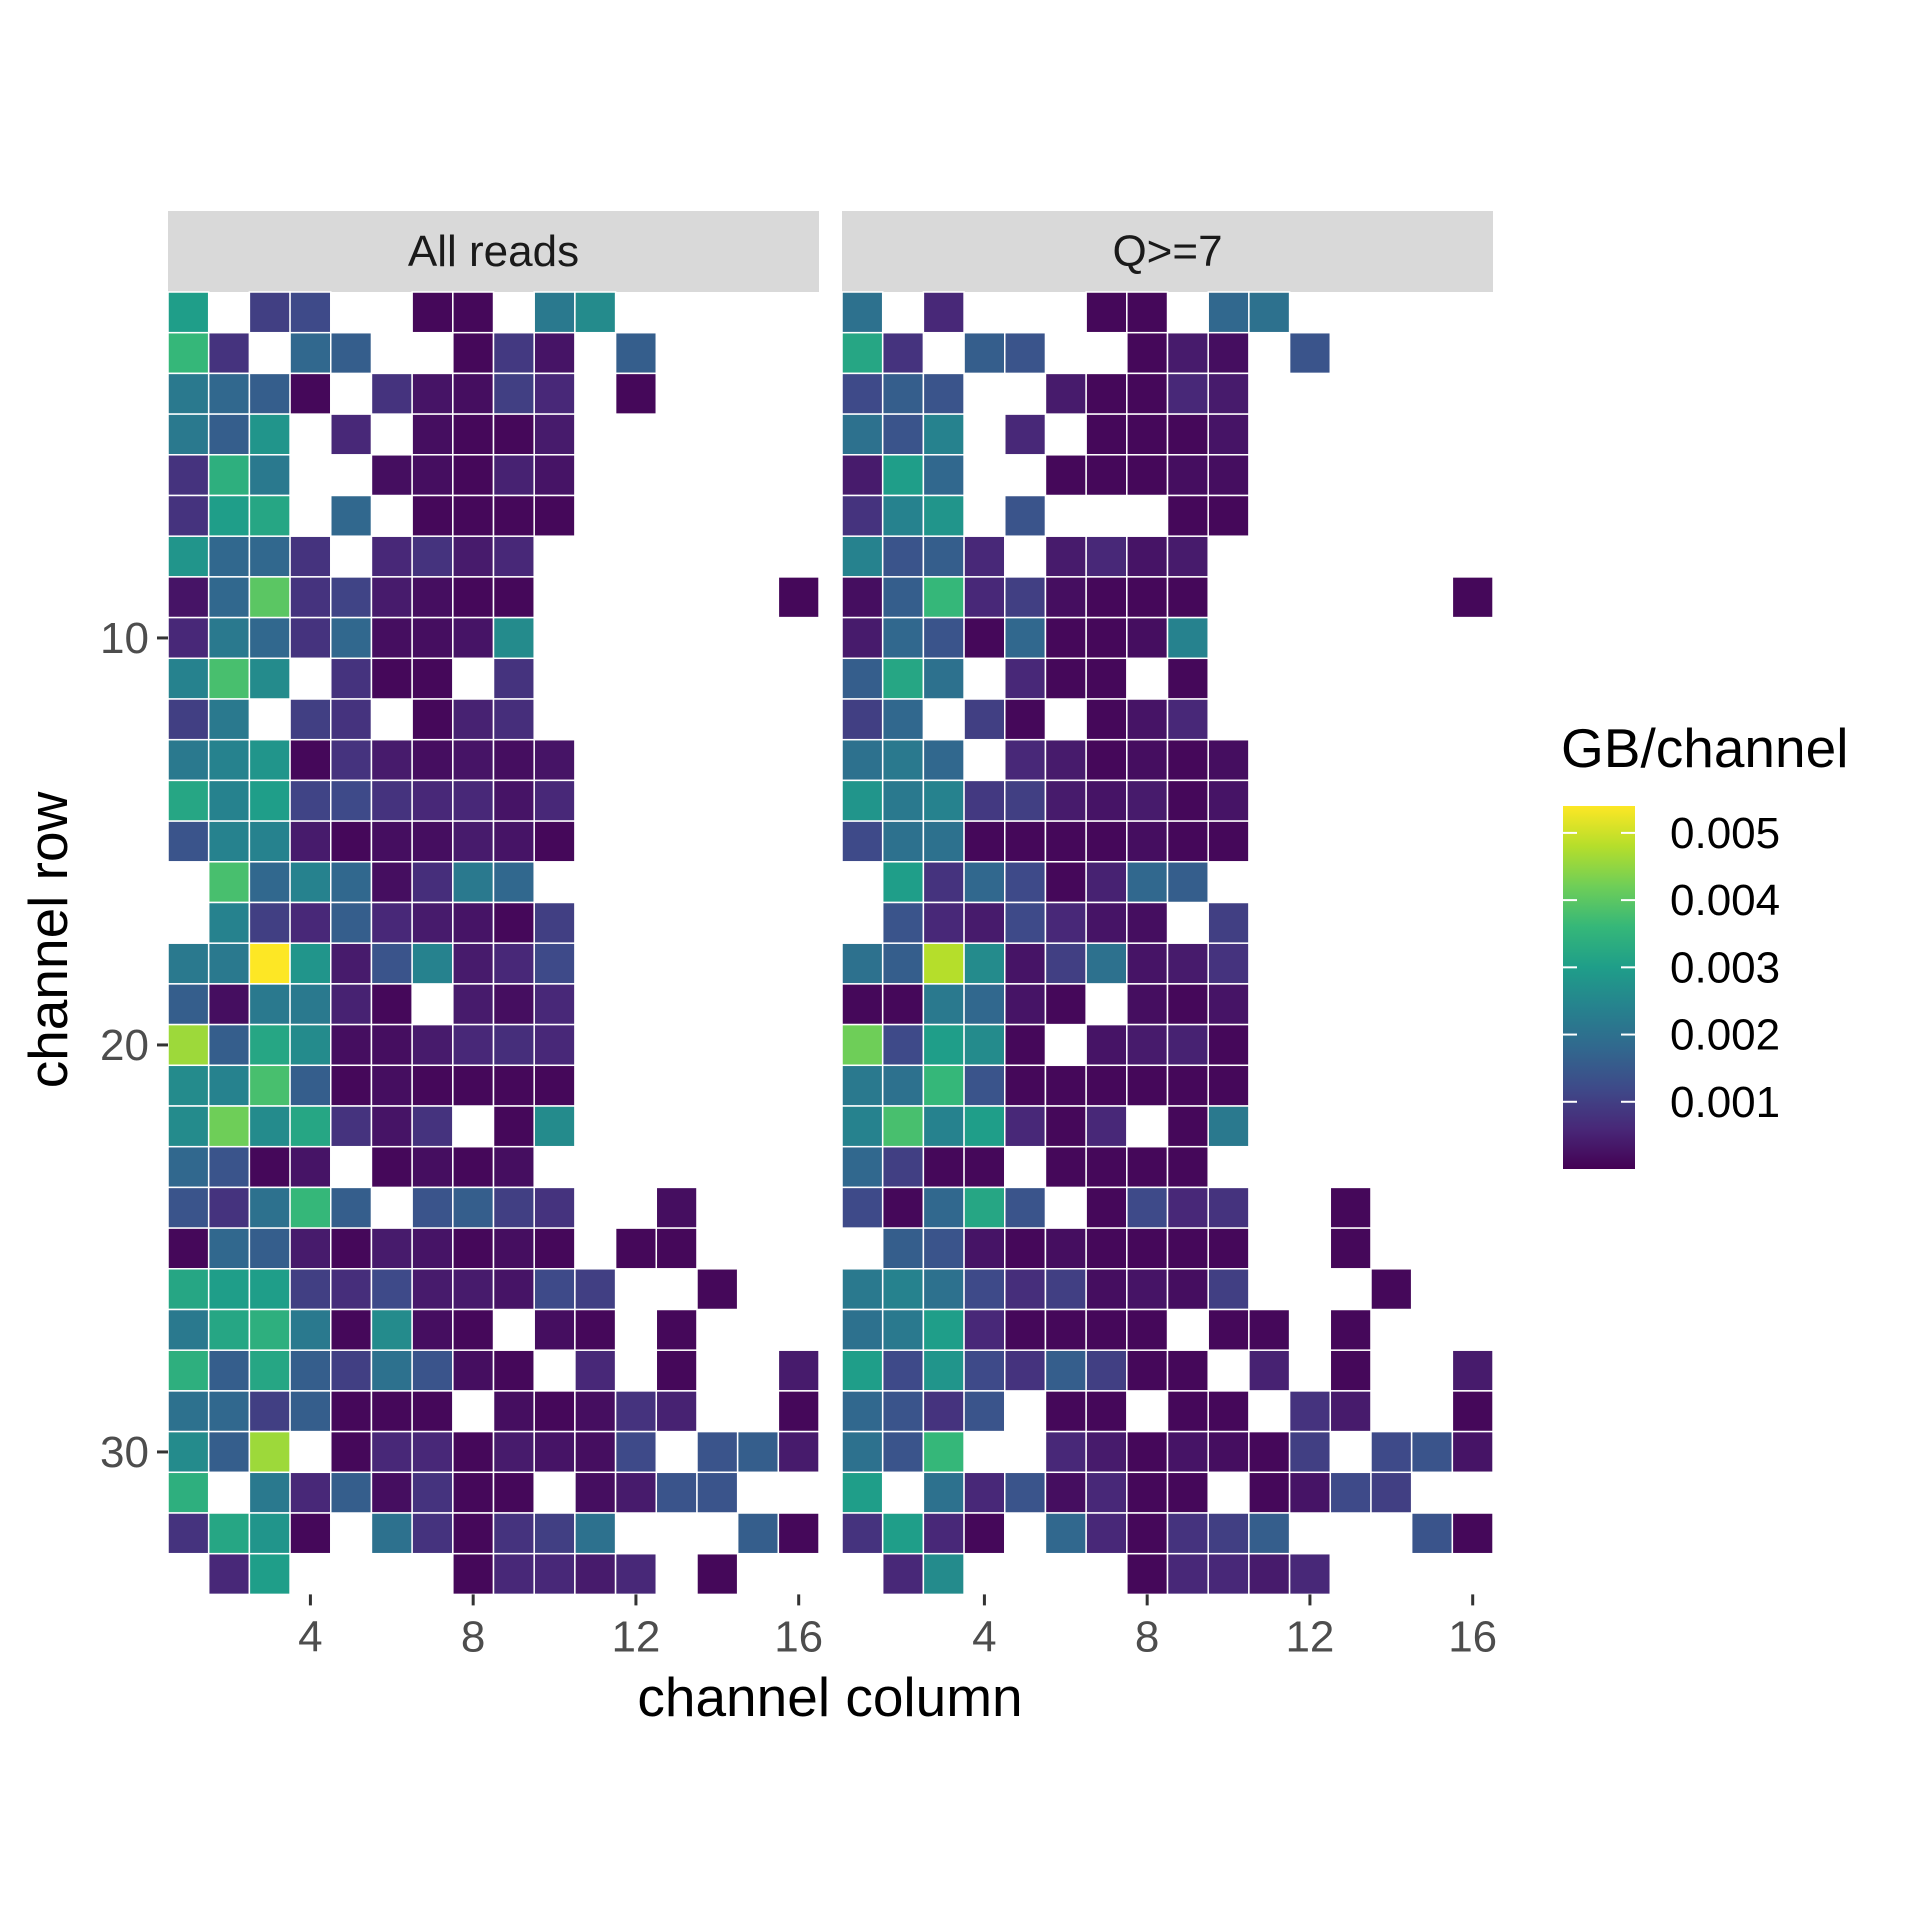  Describe the element at coordinates (1167, 251) in the screenshot. I see `facet-strip-label: Q>=7` at that location.